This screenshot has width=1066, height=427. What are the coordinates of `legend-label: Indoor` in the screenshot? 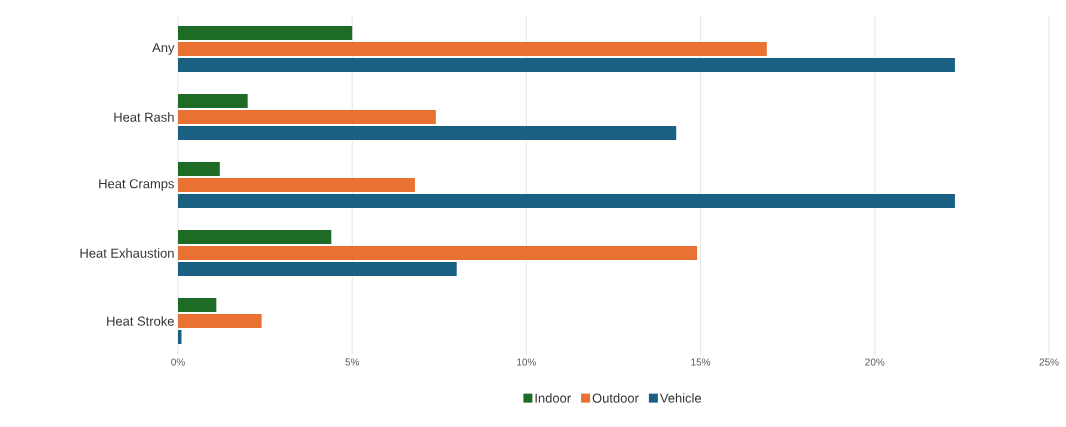 It's located at (553, 398).